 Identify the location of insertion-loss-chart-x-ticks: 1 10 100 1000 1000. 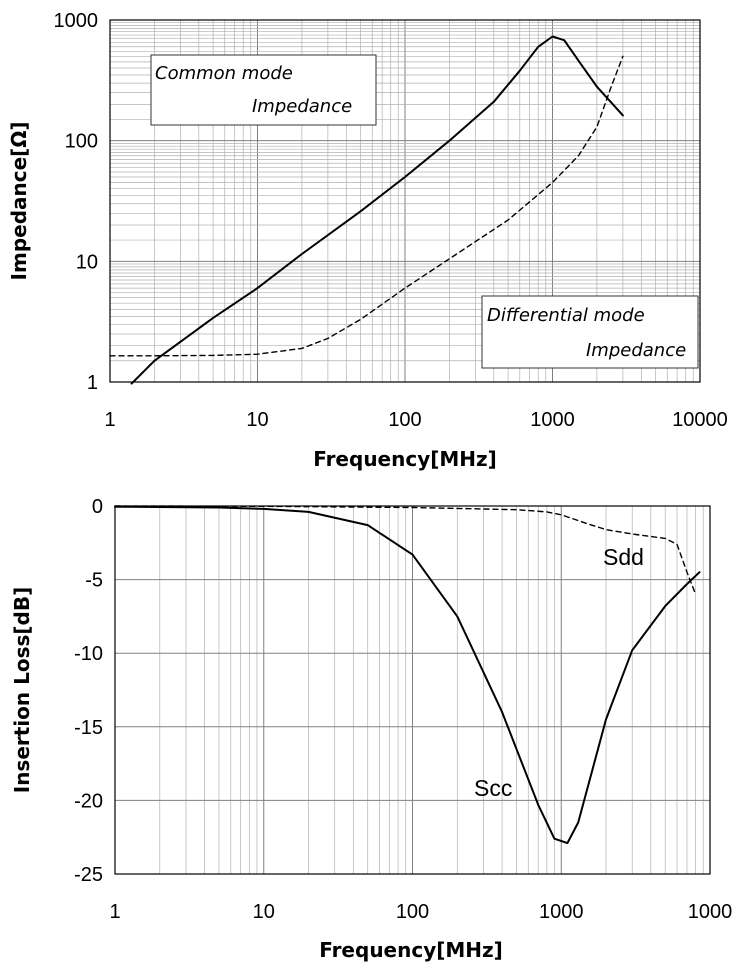
(420, 912).